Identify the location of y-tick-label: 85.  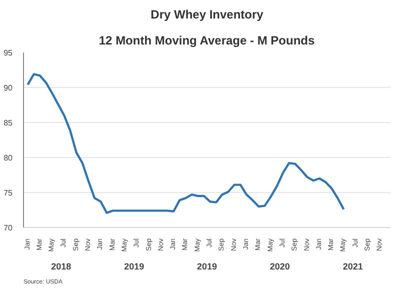
(9, 123).